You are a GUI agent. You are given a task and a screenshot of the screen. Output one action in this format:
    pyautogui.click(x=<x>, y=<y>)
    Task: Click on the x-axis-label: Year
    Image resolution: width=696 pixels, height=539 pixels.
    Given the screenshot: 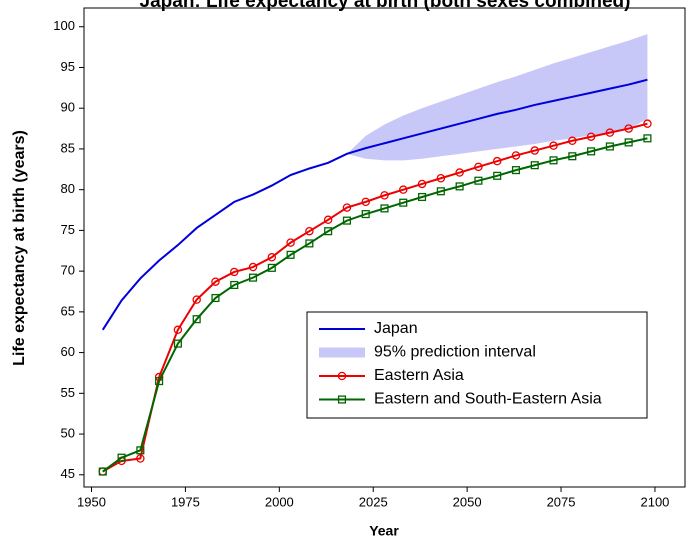 What is the action you would take?
    pyautogui.click(x=384, y=531)
    